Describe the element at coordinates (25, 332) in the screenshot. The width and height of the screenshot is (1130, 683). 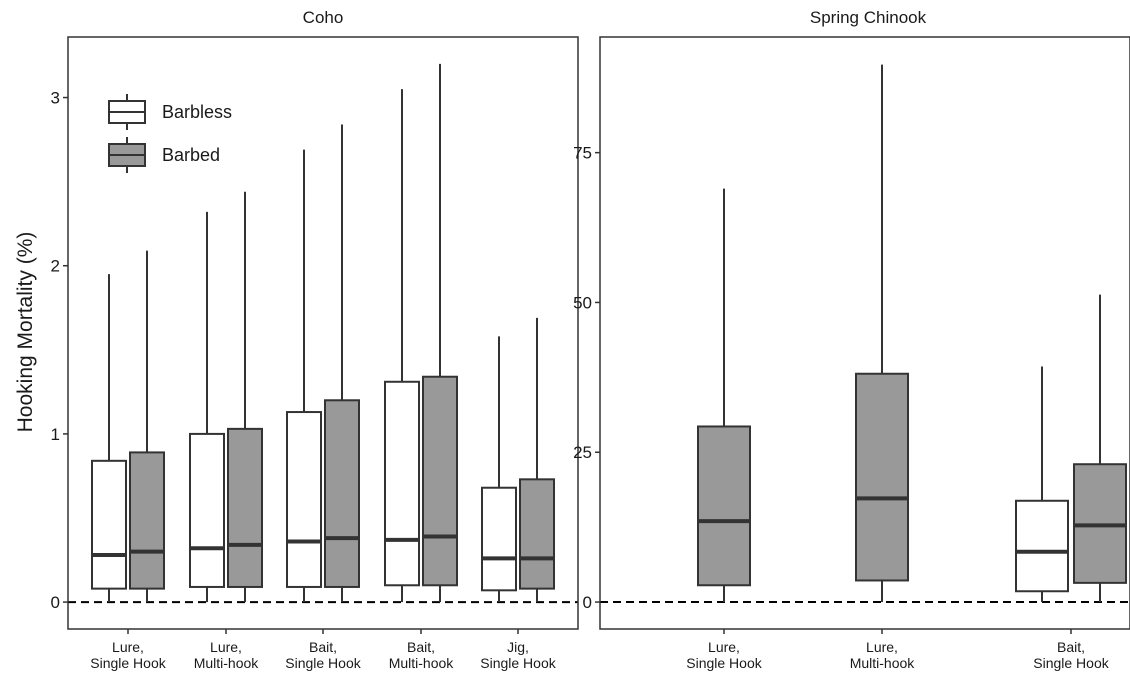
I see `y-axis-label: Hooking Mortality (%)` at that location.